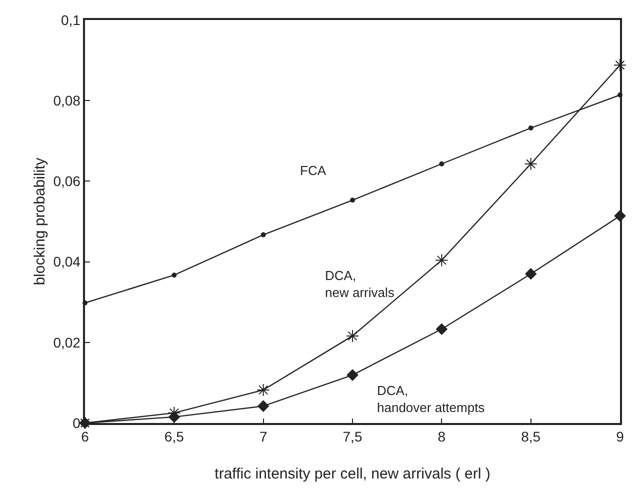  I want to click on x-tick-label: 9, so click(620, 436).